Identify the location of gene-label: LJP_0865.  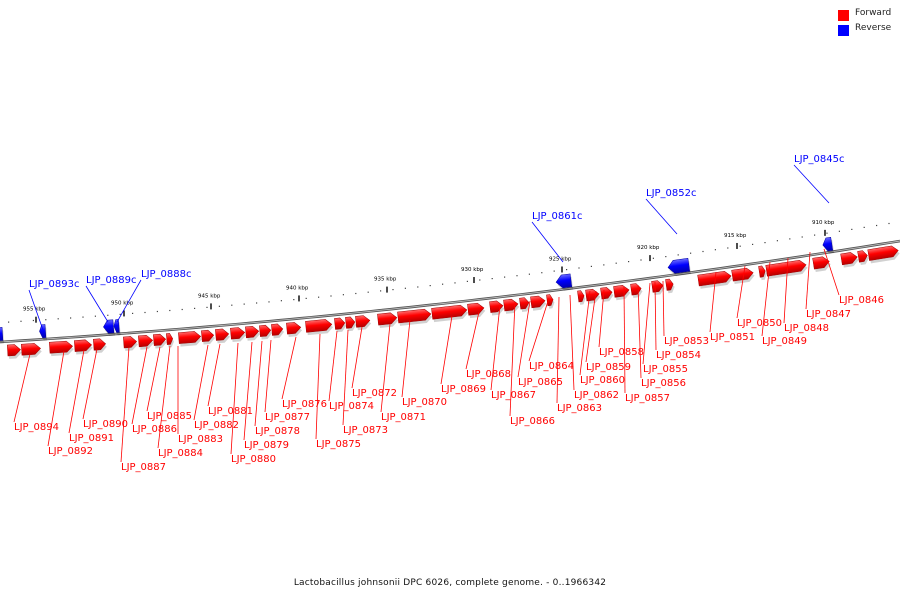
(540, 382).